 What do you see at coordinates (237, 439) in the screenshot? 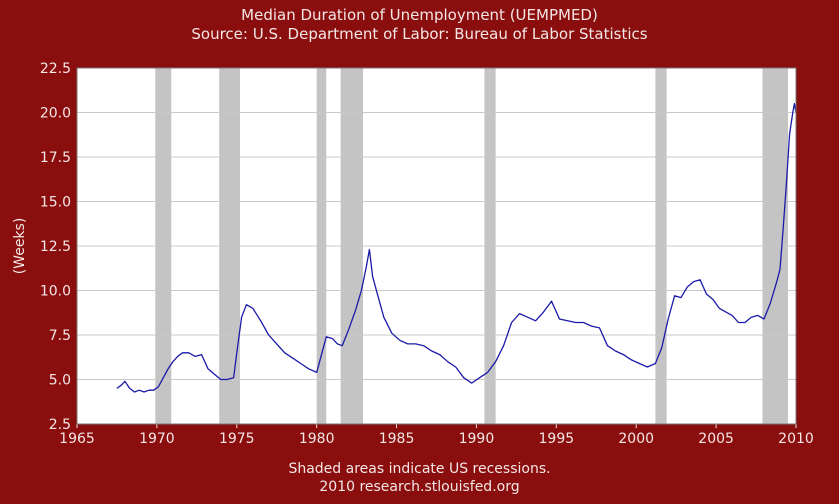
I see `x-tick-label: 1975` at bounding box center [237, 439].